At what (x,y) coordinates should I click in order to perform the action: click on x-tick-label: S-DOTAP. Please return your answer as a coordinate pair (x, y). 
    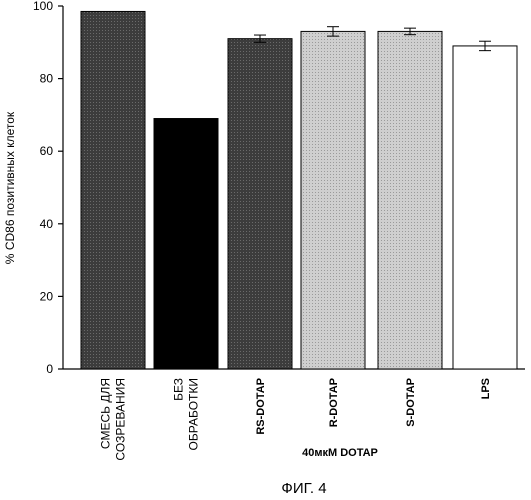
    Looking at the image, I should click on (411, 402).